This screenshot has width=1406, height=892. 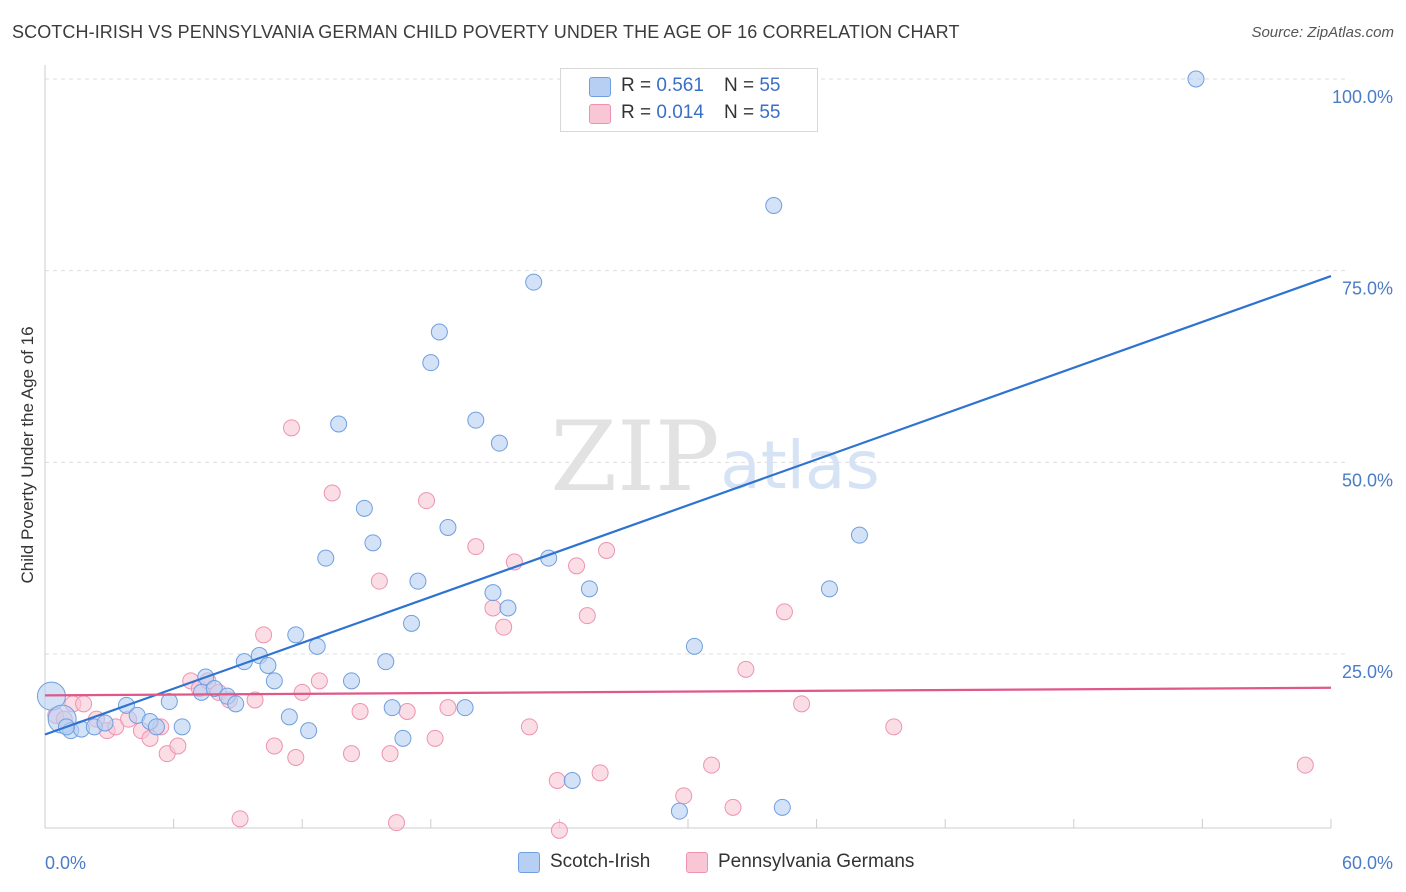 What do you see at coordinates (65, 863) in the screenshot?
I see `x-tick-label: 0.0%` at bounding box center [65, 863].